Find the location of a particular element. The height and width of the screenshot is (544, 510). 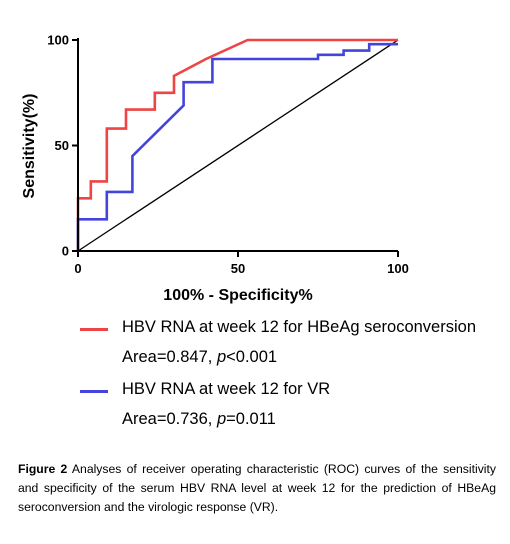

y-tick-label: 0 is located at coordinates (65, 251).